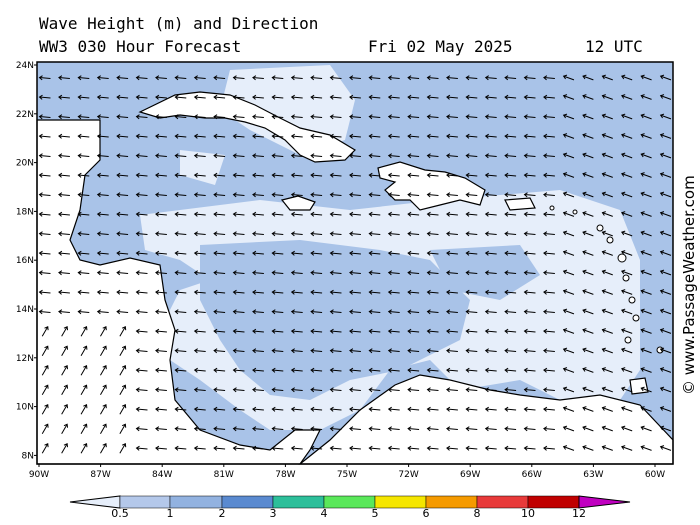 This screenshot has width=700, height=525. Describe the element at coordinates (25, 408) in the screenshot. I see `lat-label: 10N` at that location.